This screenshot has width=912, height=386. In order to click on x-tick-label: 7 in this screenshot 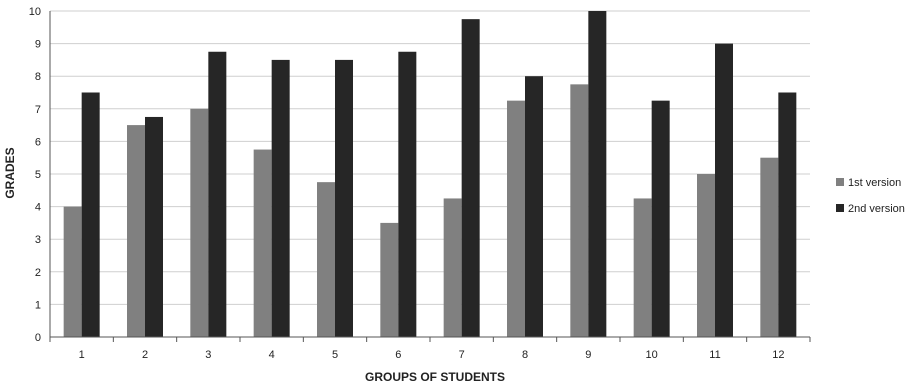, I will do `click(462, 355)`.